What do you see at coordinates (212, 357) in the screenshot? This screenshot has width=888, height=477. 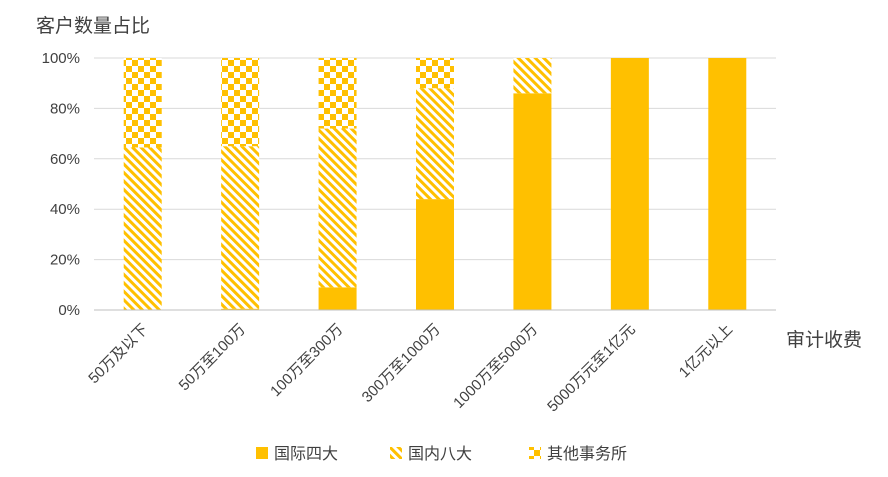 I see `x-category-label: 50万至100万` at bounding box center [212, 357].